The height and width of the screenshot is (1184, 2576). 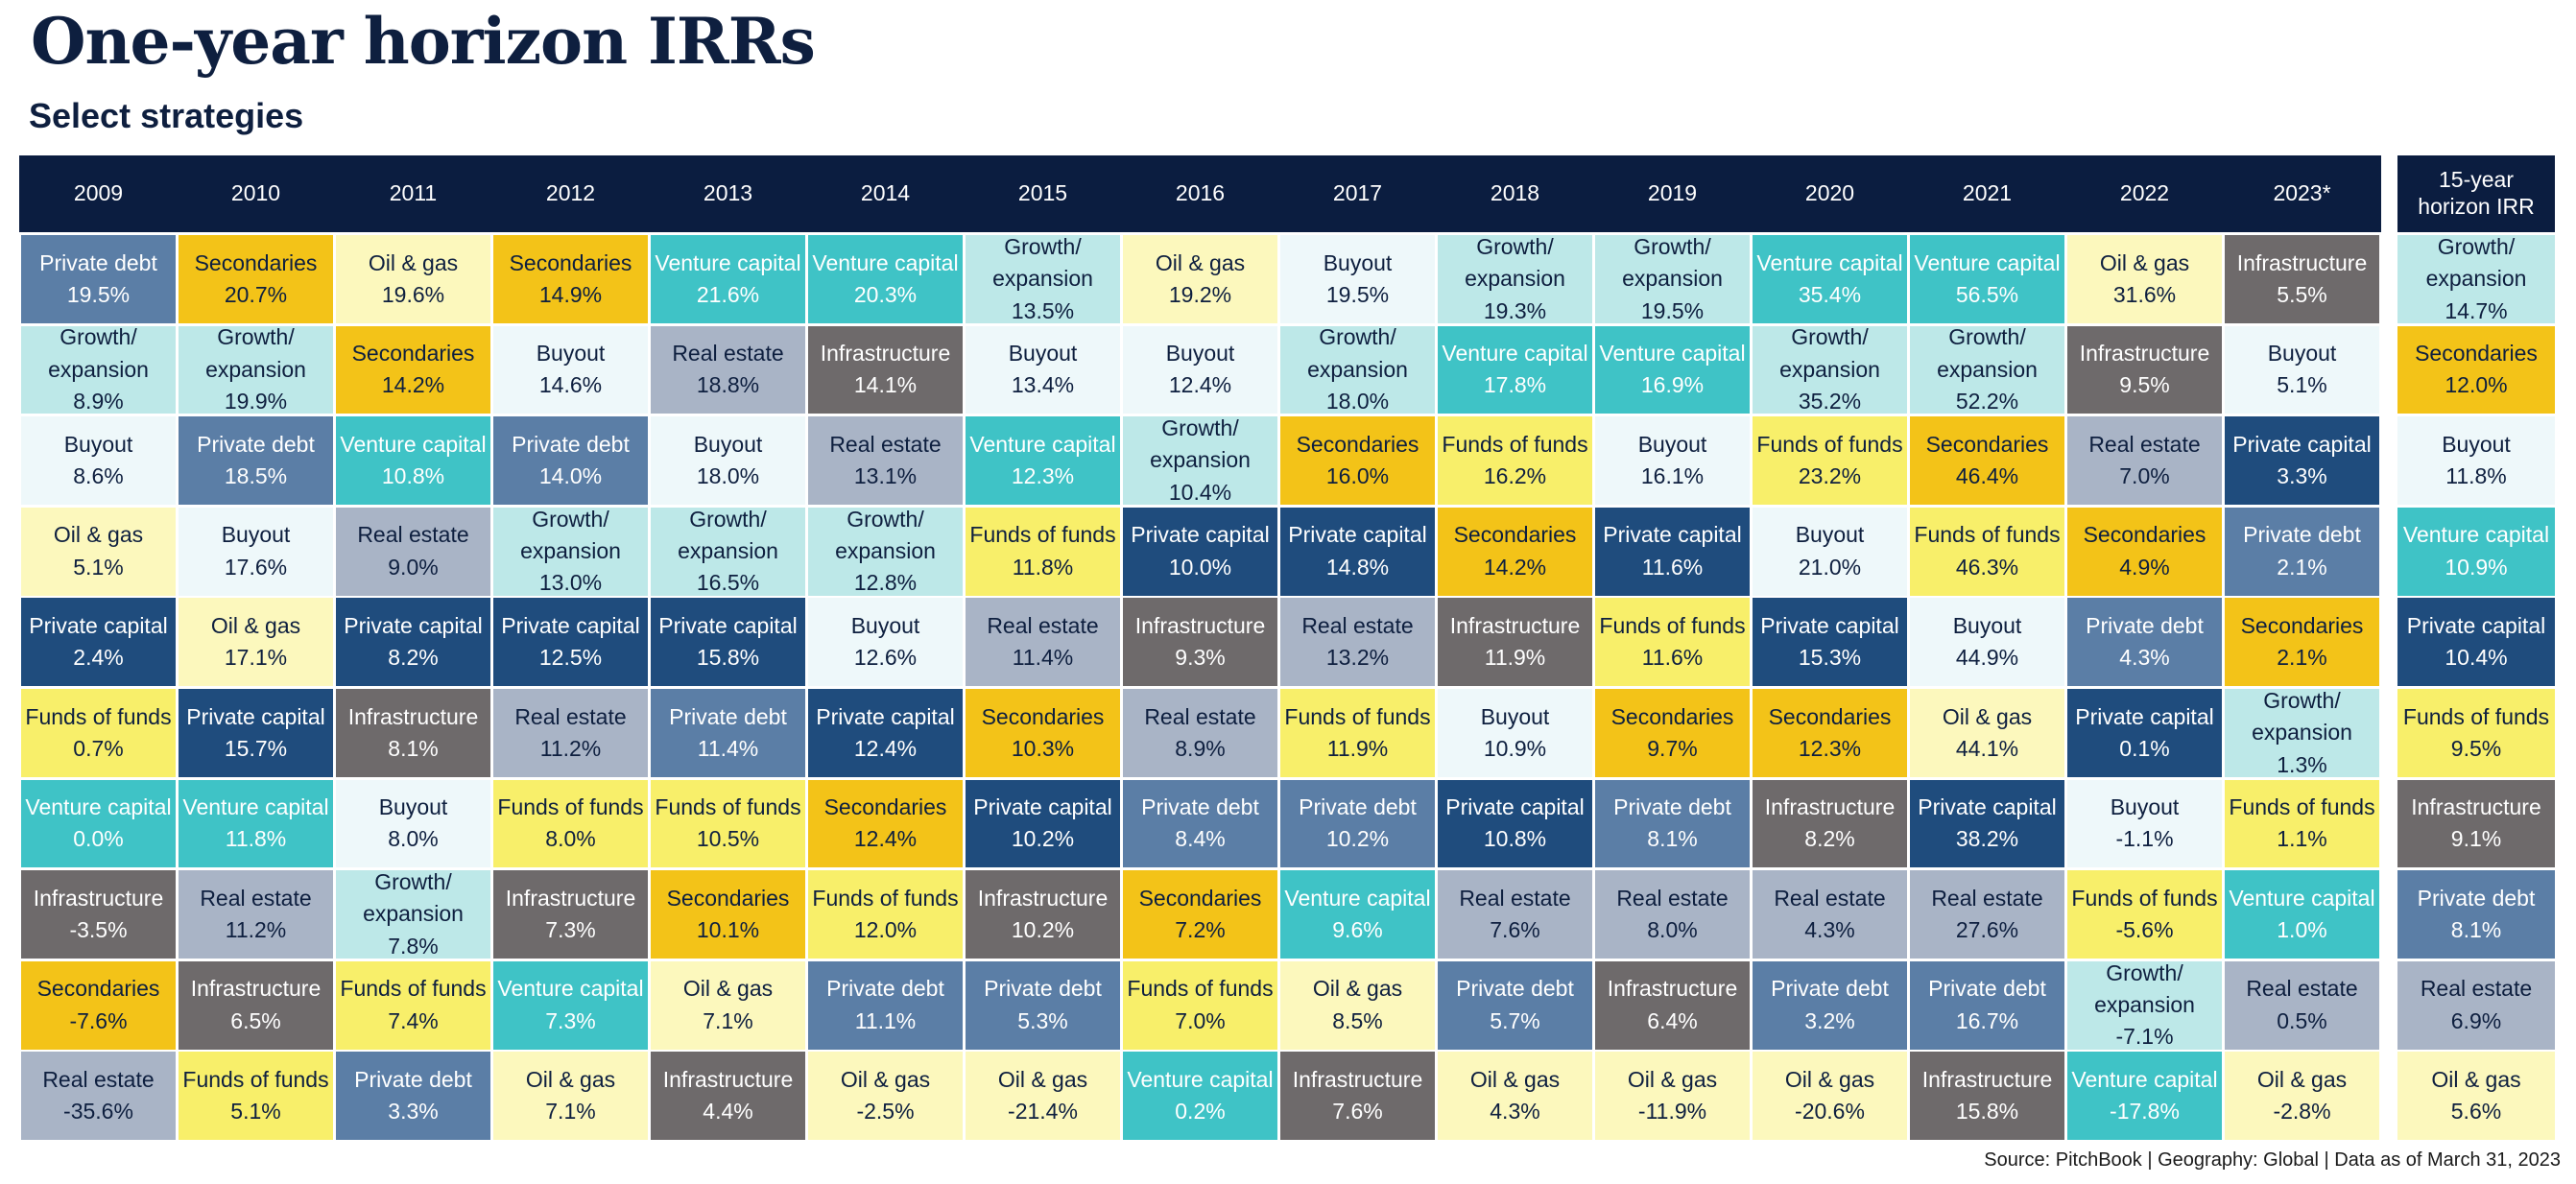 I want to click on cell-growth-expansion: Growth/expansion 18.0%, so click(x=1357, y=369).